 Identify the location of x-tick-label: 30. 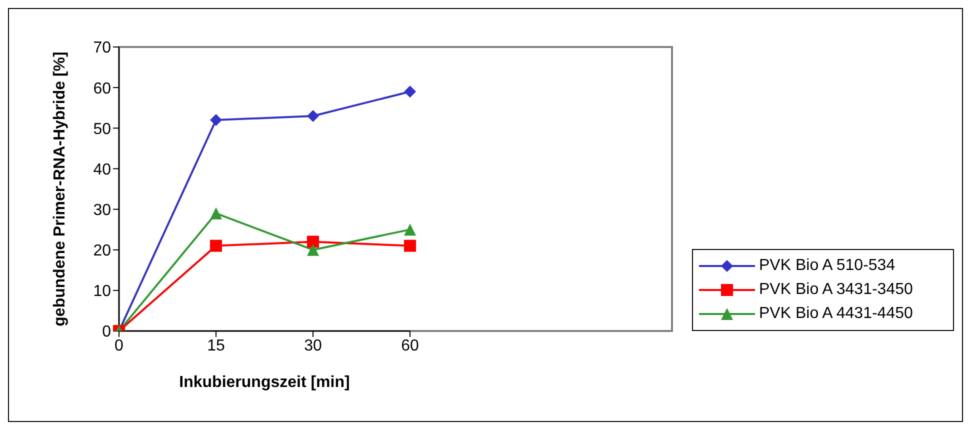
(313, 345).